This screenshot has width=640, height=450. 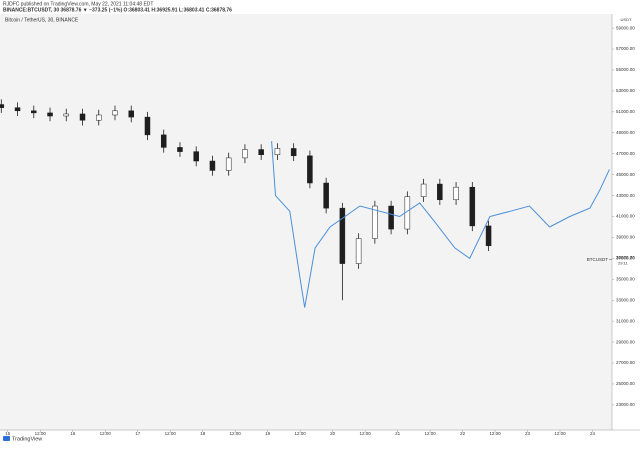 What do you see at coordinates (625, 320) in the screenshot?
I see `y-tick-label: 31000.00` at bounding box center [625, 320].